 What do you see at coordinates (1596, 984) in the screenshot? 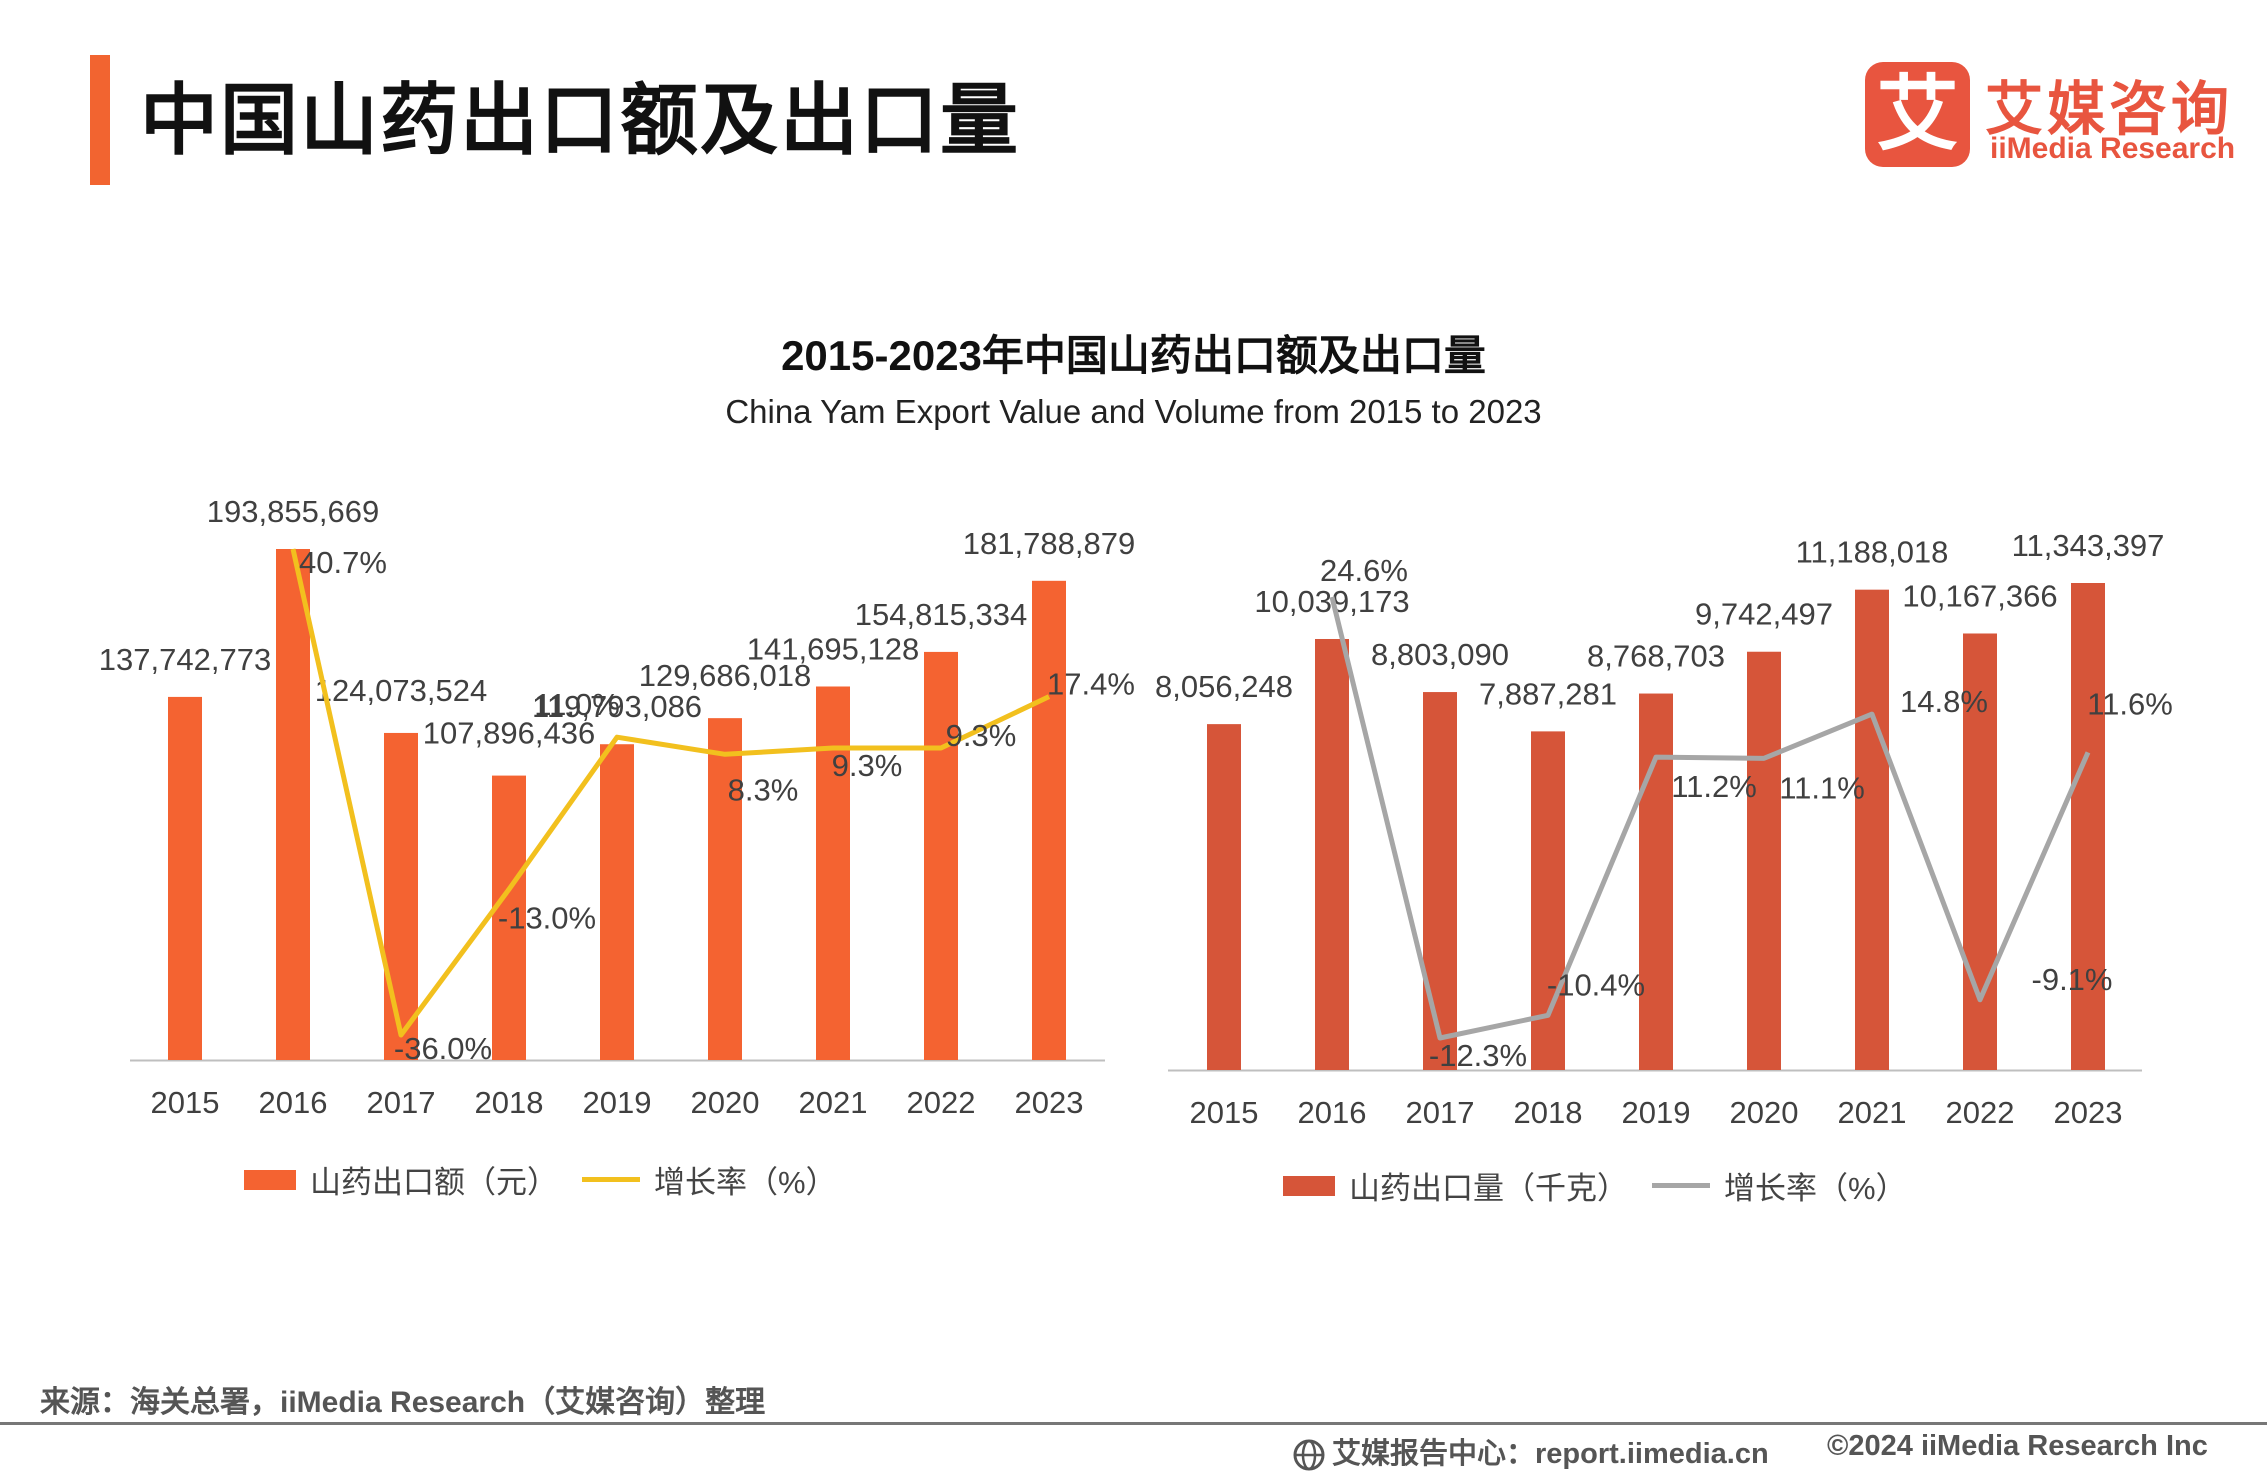
I see `growth-rate-label: -10.4%` at bounding box center [1596, 984].